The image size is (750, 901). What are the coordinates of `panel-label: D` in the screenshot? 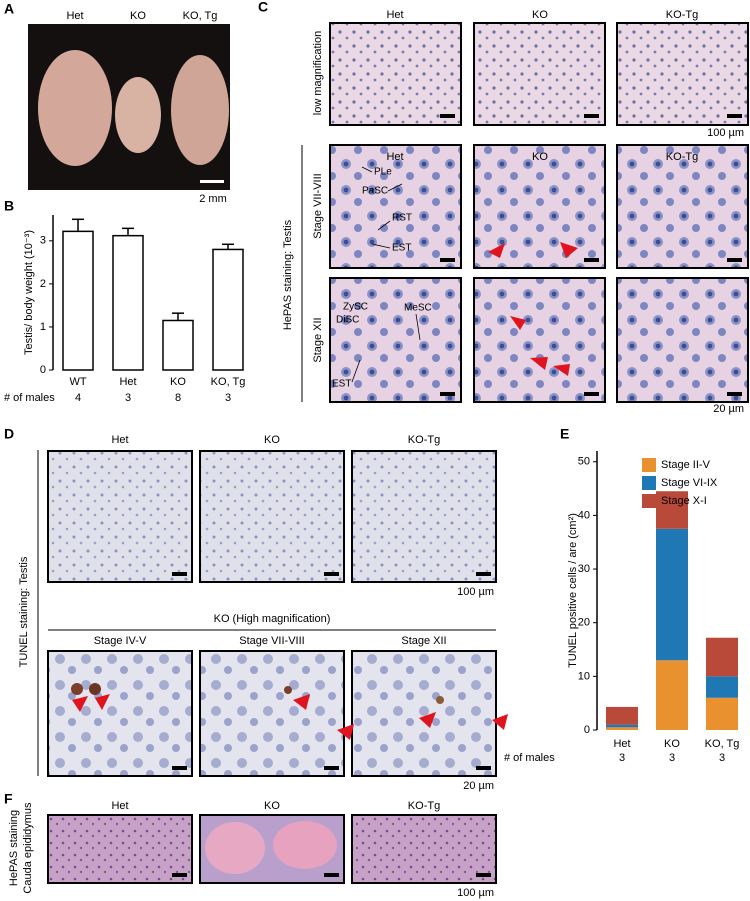 It's located at (9, 434).